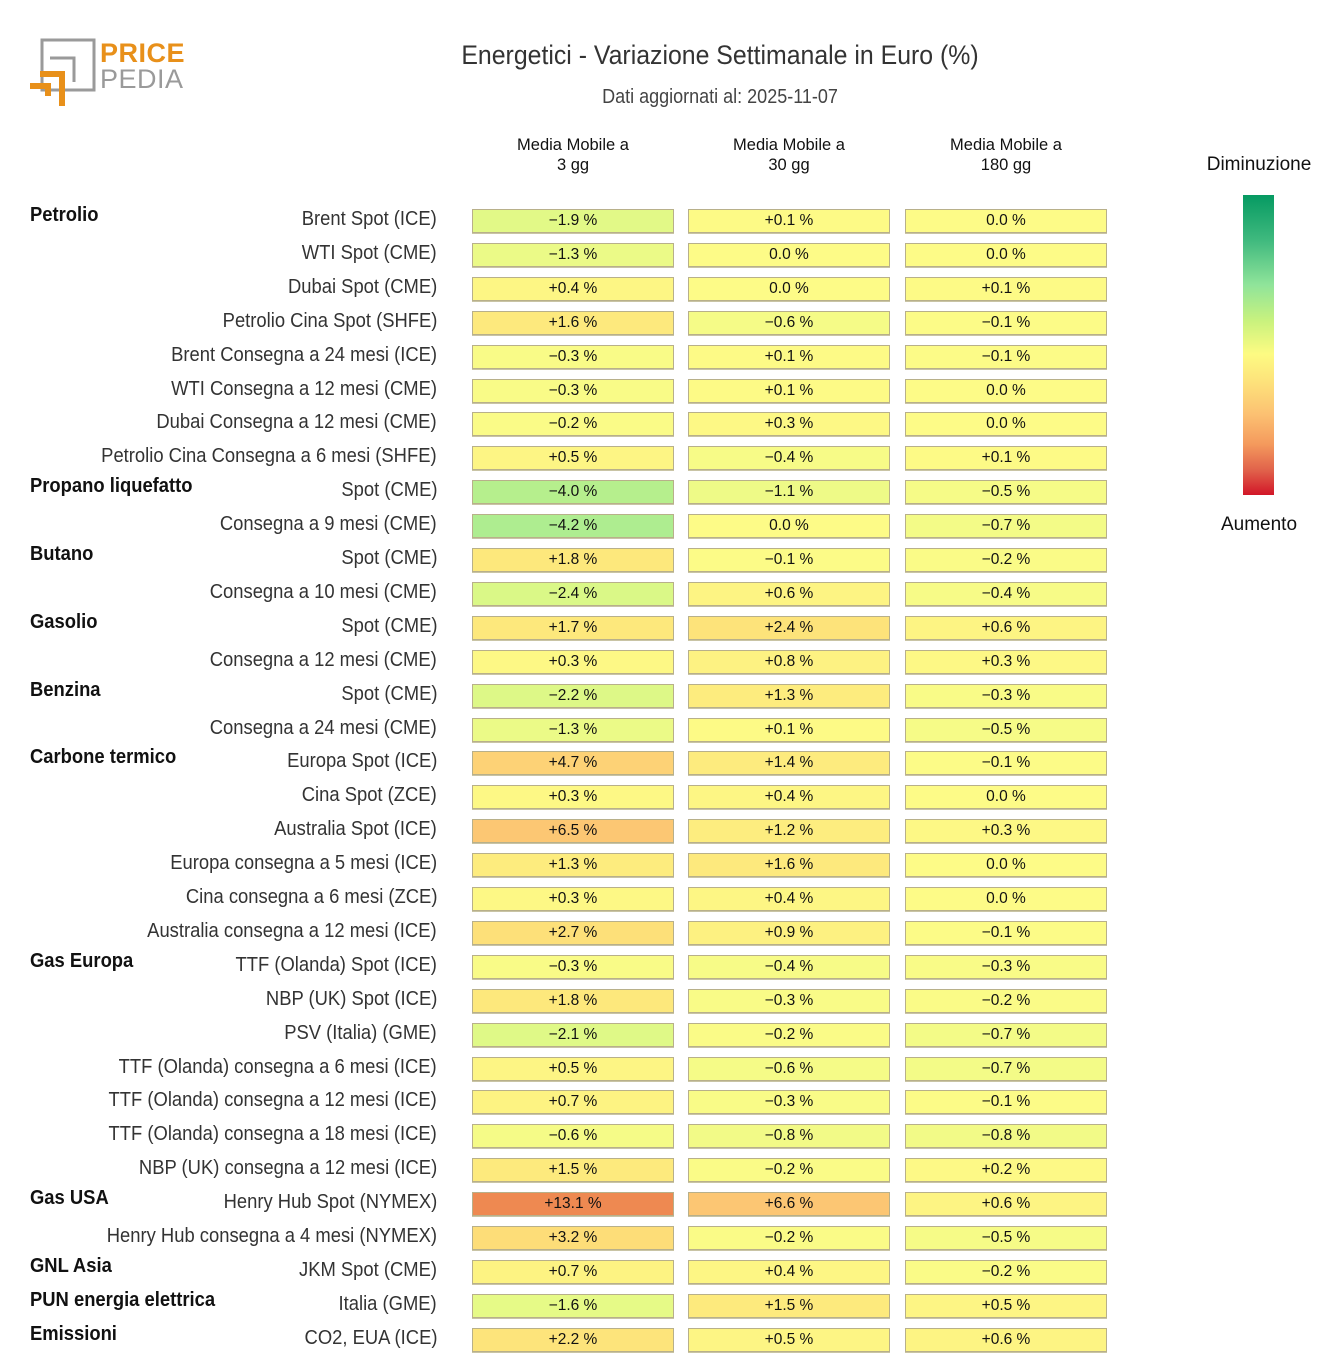 The width and height of the screenshot is (1320, 1357). I want to click on group-label: Gas Europa, so click(82, 960).